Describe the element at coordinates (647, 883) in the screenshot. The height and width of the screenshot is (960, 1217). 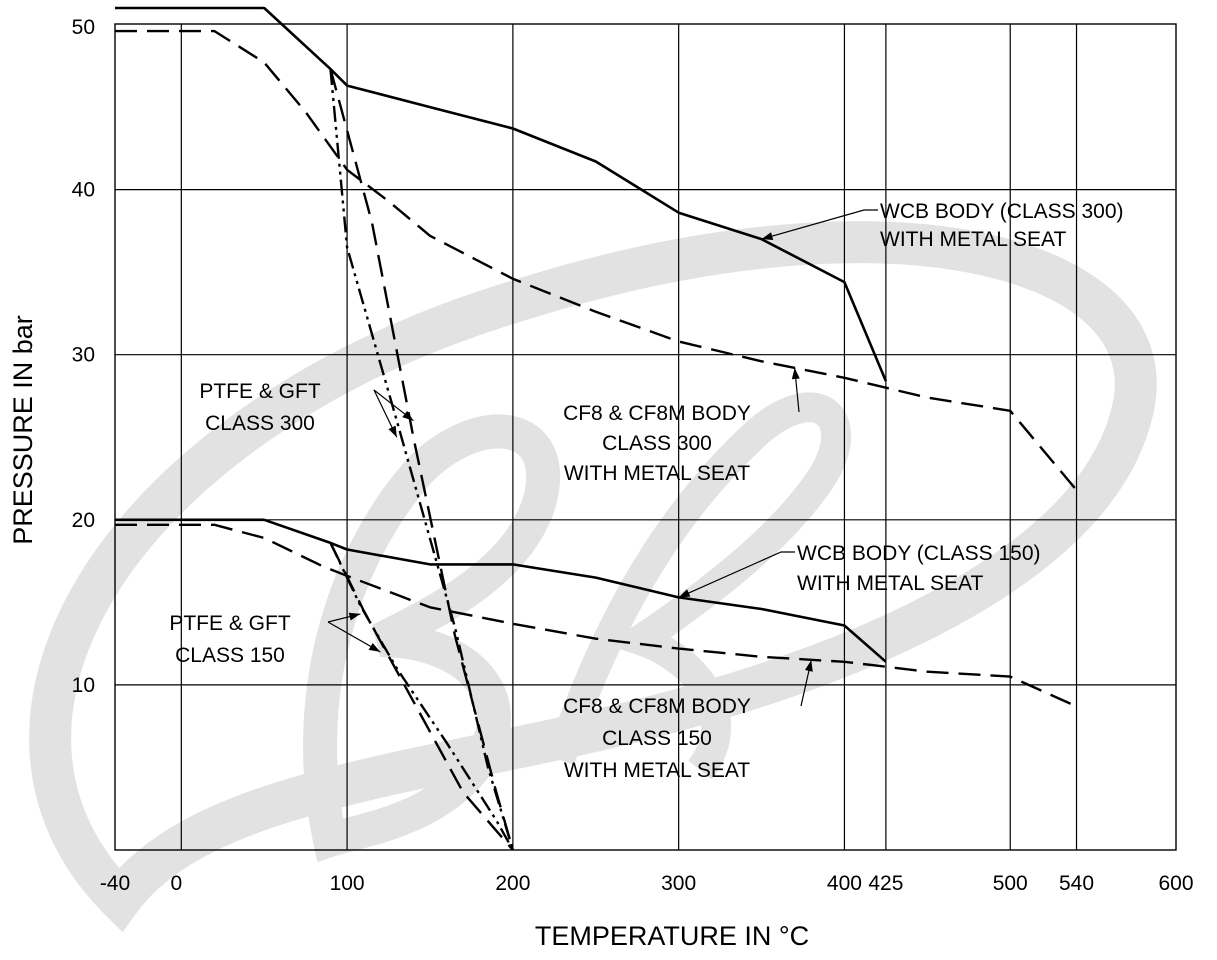
I see `x-tick-labels: -40 0 100 200 300 400 425 500 540 600` at that location.